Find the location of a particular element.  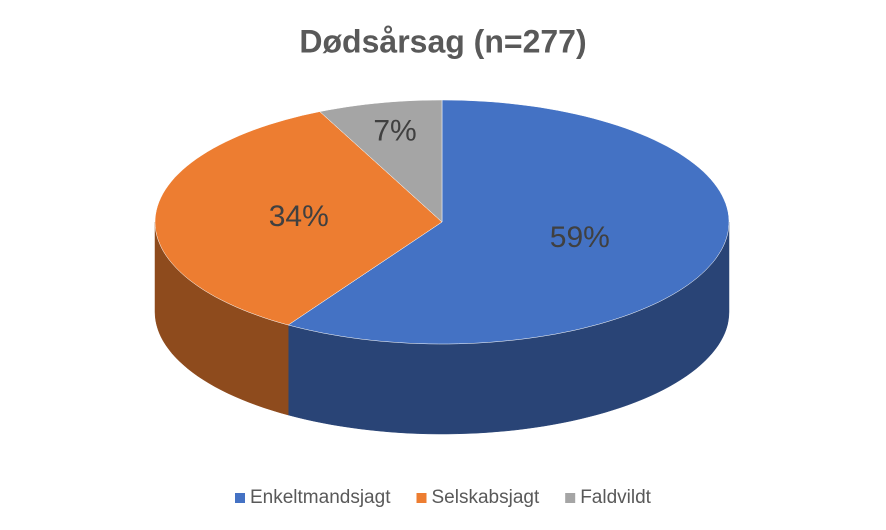

legend-label: Selskabsjagt is located at coordinates (486, 497).